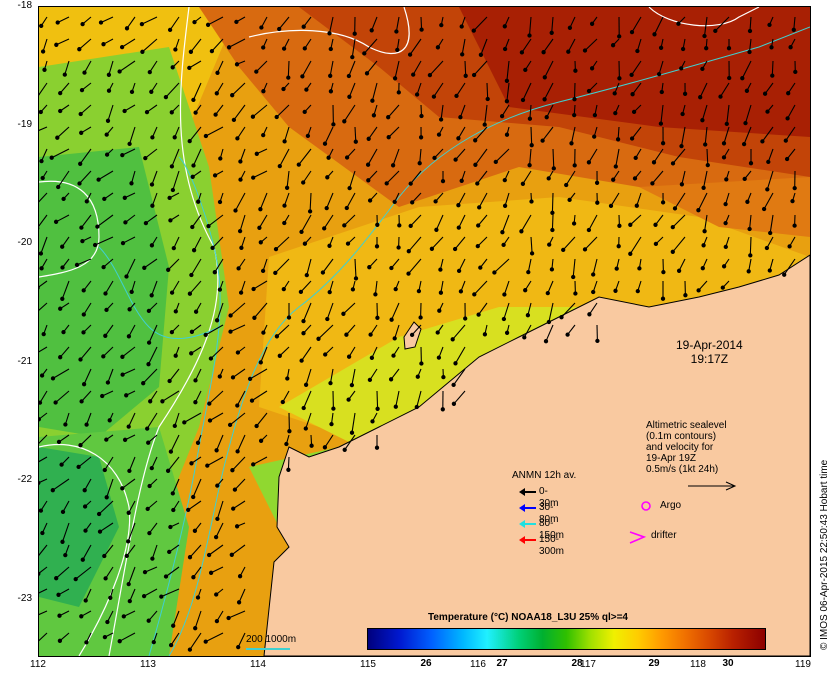 Image resolution: width=840 pixels, height=680 pixels. I want to click on drifter-chevron-icon, so click(638, 537).